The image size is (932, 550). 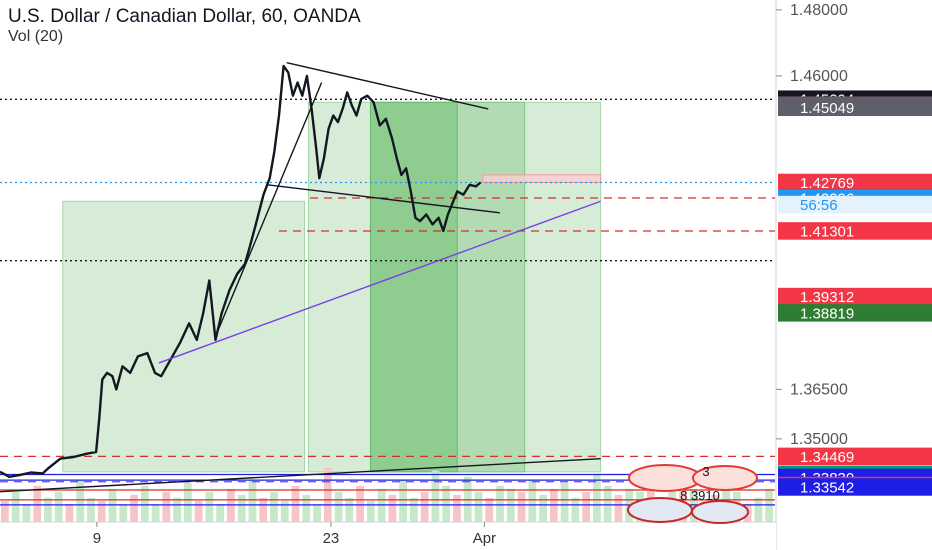 What do you see at coordinates (819, 439) in the screenshot?
I see `price-tick-label: 1.35000` at bounding box center [819, 439].